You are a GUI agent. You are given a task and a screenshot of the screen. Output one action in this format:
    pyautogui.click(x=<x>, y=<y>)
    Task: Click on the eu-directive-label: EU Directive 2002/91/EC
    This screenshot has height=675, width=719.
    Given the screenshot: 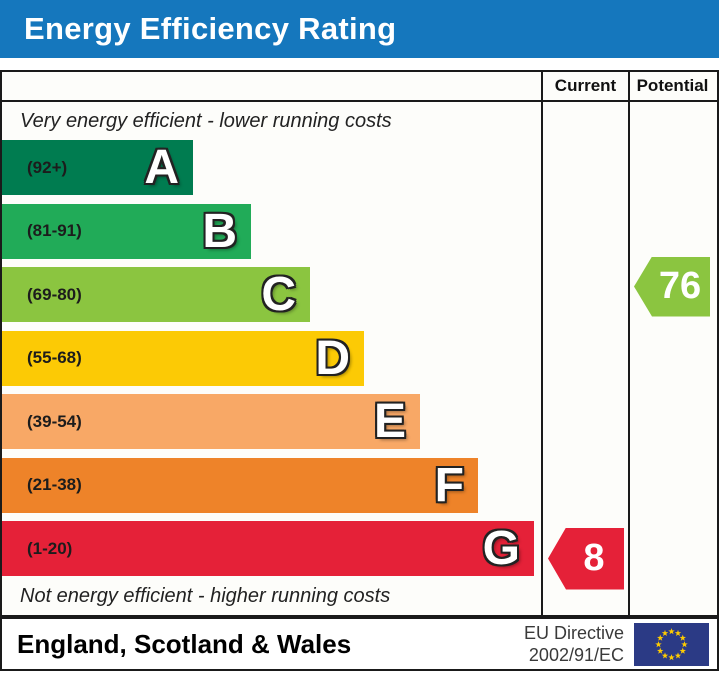 What is the action you would take?
    pyautogui.click(x=574, y=644)
    